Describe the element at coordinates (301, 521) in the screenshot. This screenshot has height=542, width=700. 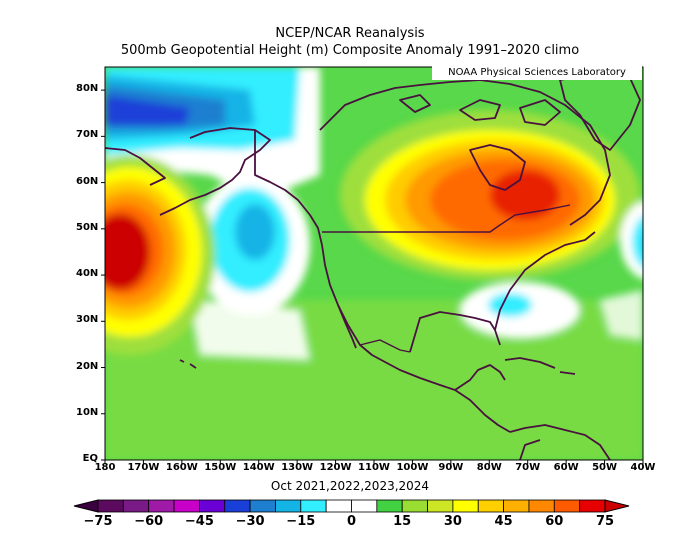
I see `colorbar-label: −15` at that location.